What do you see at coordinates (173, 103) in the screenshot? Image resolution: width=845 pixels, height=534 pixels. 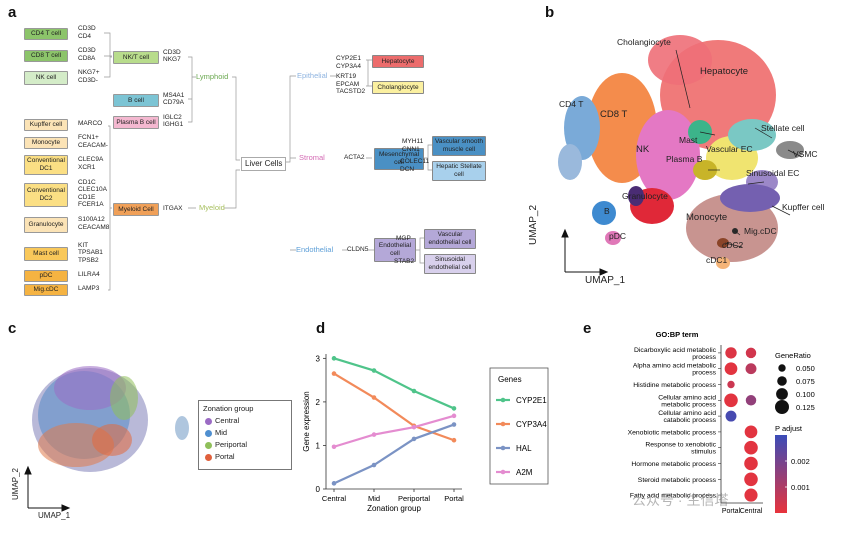 I see `marker-gene: CD79A` at bounding box center [173, 103].